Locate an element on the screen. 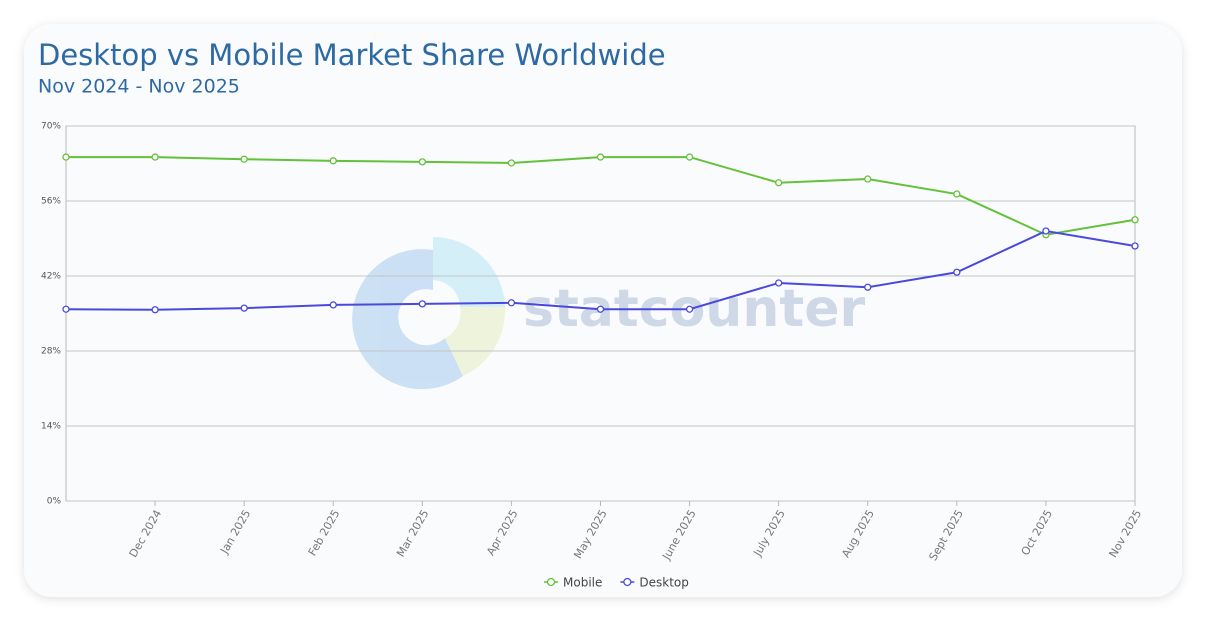 Image resolution: width=1206 pixels, height=624 pixels. watermark-logo is located at coordinates (429, 313).